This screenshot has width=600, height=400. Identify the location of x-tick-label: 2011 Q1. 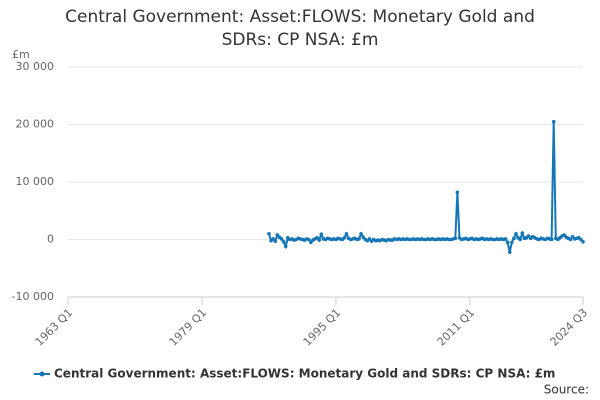
(456, 327).